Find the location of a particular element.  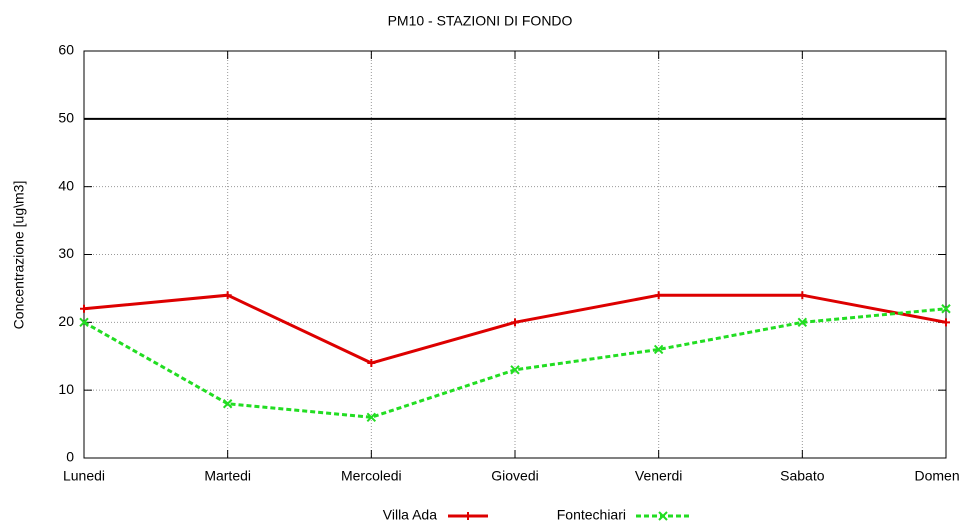

y-tick-label: 40 is located at coordinates (66, 185).